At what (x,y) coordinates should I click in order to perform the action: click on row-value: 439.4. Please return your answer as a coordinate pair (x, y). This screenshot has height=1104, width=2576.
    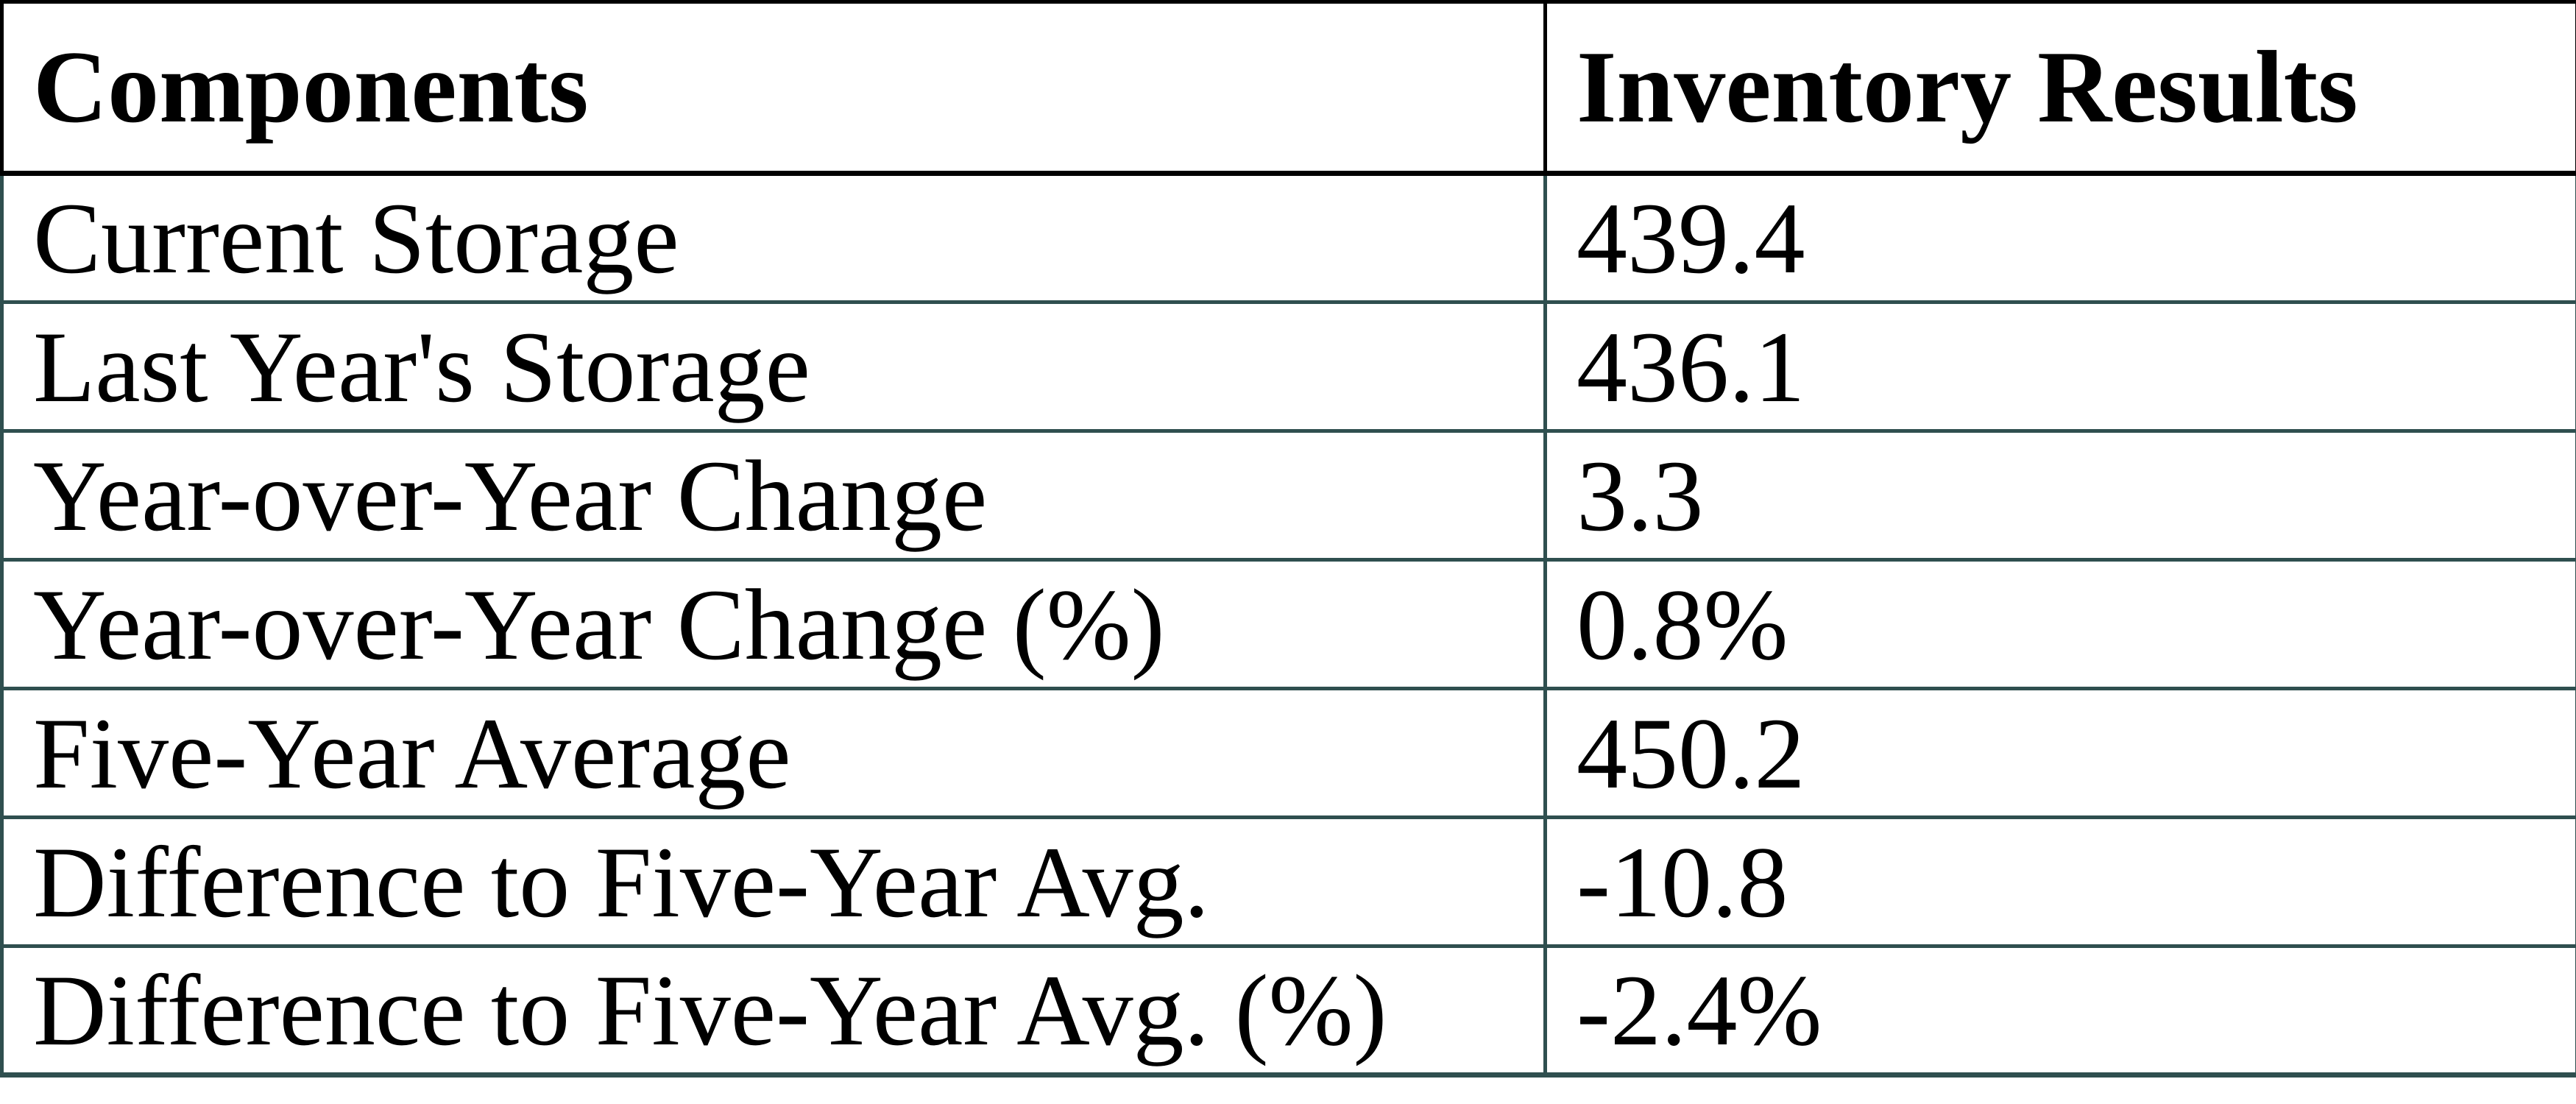
    Looking at the image, I should click on (2059, 237).